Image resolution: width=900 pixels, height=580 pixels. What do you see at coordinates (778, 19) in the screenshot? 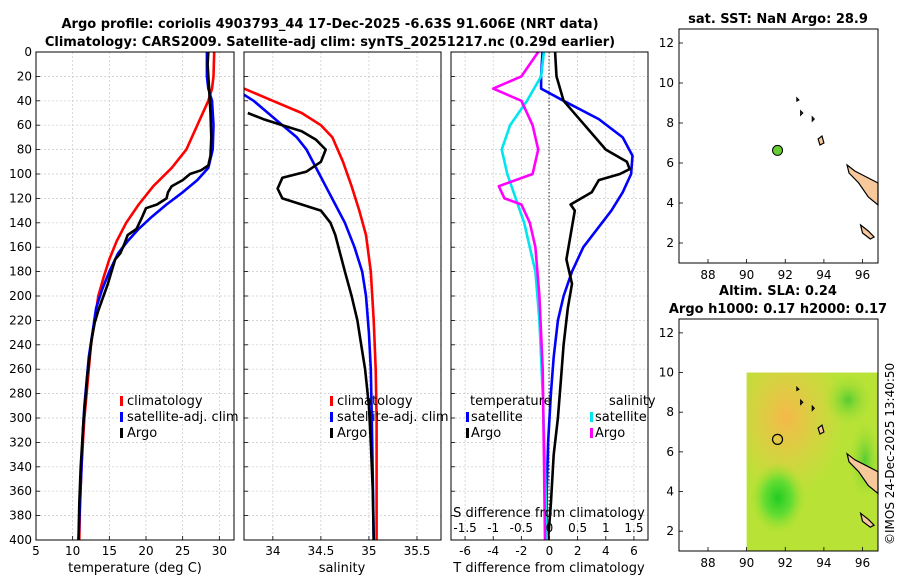
I see `sst-map-title: sat. SST: NaN Argo: 28.9` at bounding box center [778, 19].